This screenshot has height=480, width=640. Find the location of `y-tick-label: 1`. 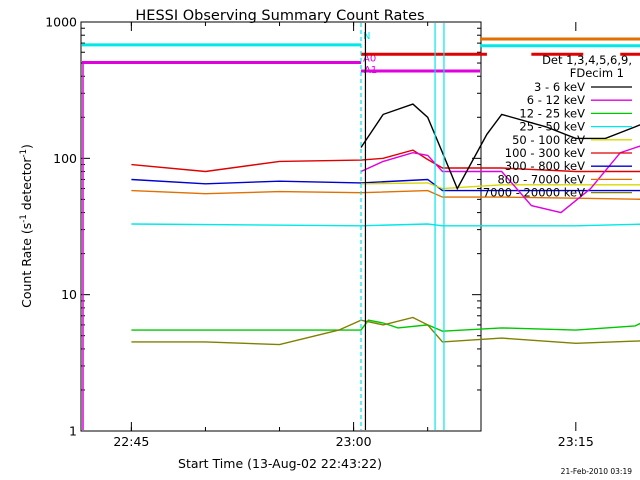

y-tick-label: 1 is located at coordinates (73, 431).